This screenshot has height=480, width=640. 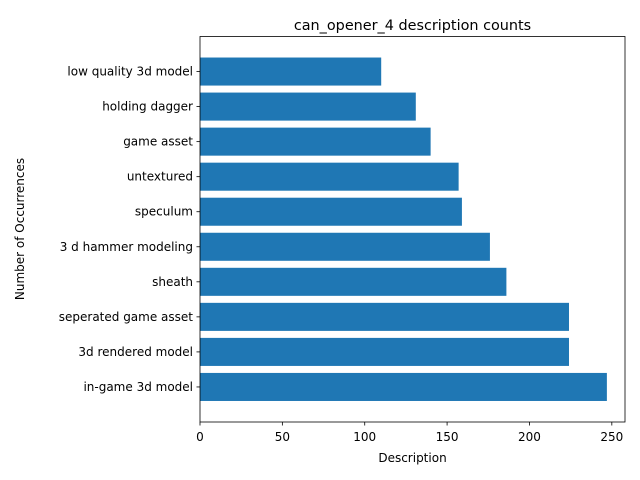 What do you see at coordinates (412, 458) in the screenshot?
I see `x-axis-label: Description` at bounding box center [412, 458].